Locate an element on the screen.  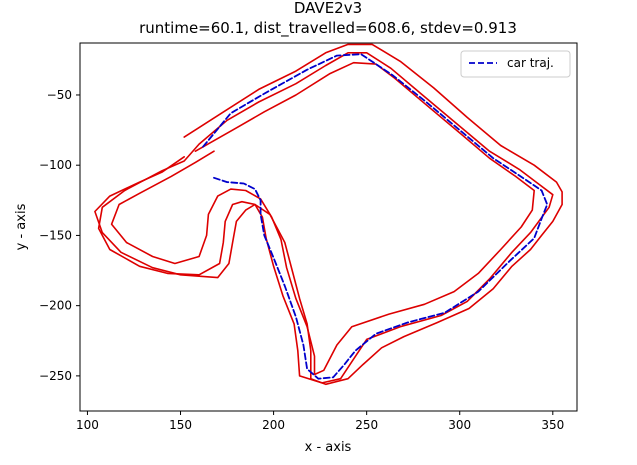
x-tick-label: 100 is located at coordinates (87, 425).